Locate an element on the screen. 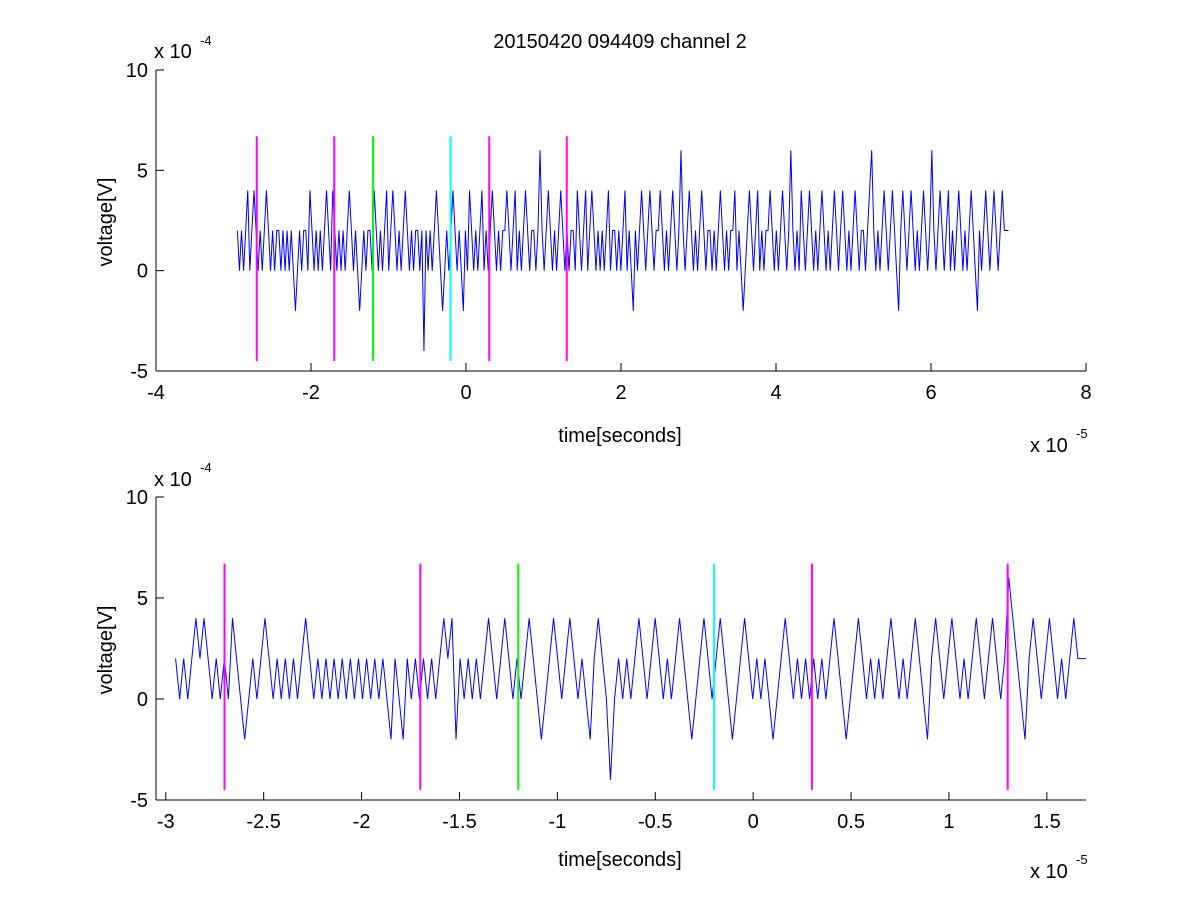  bottom-x-tick-label: -2 is located at coordinates (362, 822).